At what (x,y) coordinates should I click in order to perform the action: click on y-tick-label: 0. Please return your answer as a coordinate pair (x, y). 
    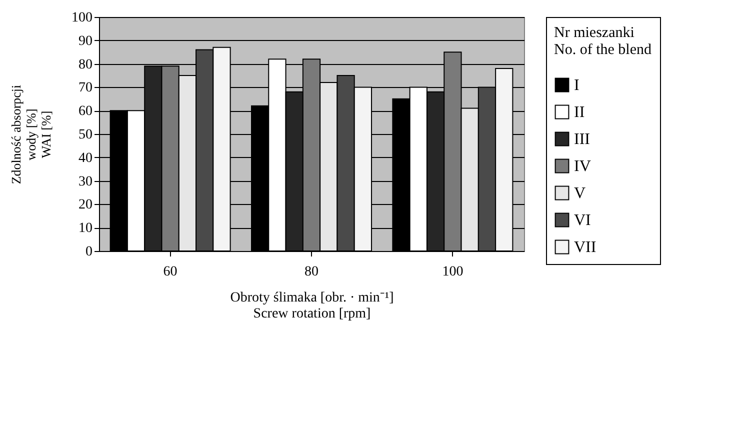
    Looking at the image, I should click on (89, 252).